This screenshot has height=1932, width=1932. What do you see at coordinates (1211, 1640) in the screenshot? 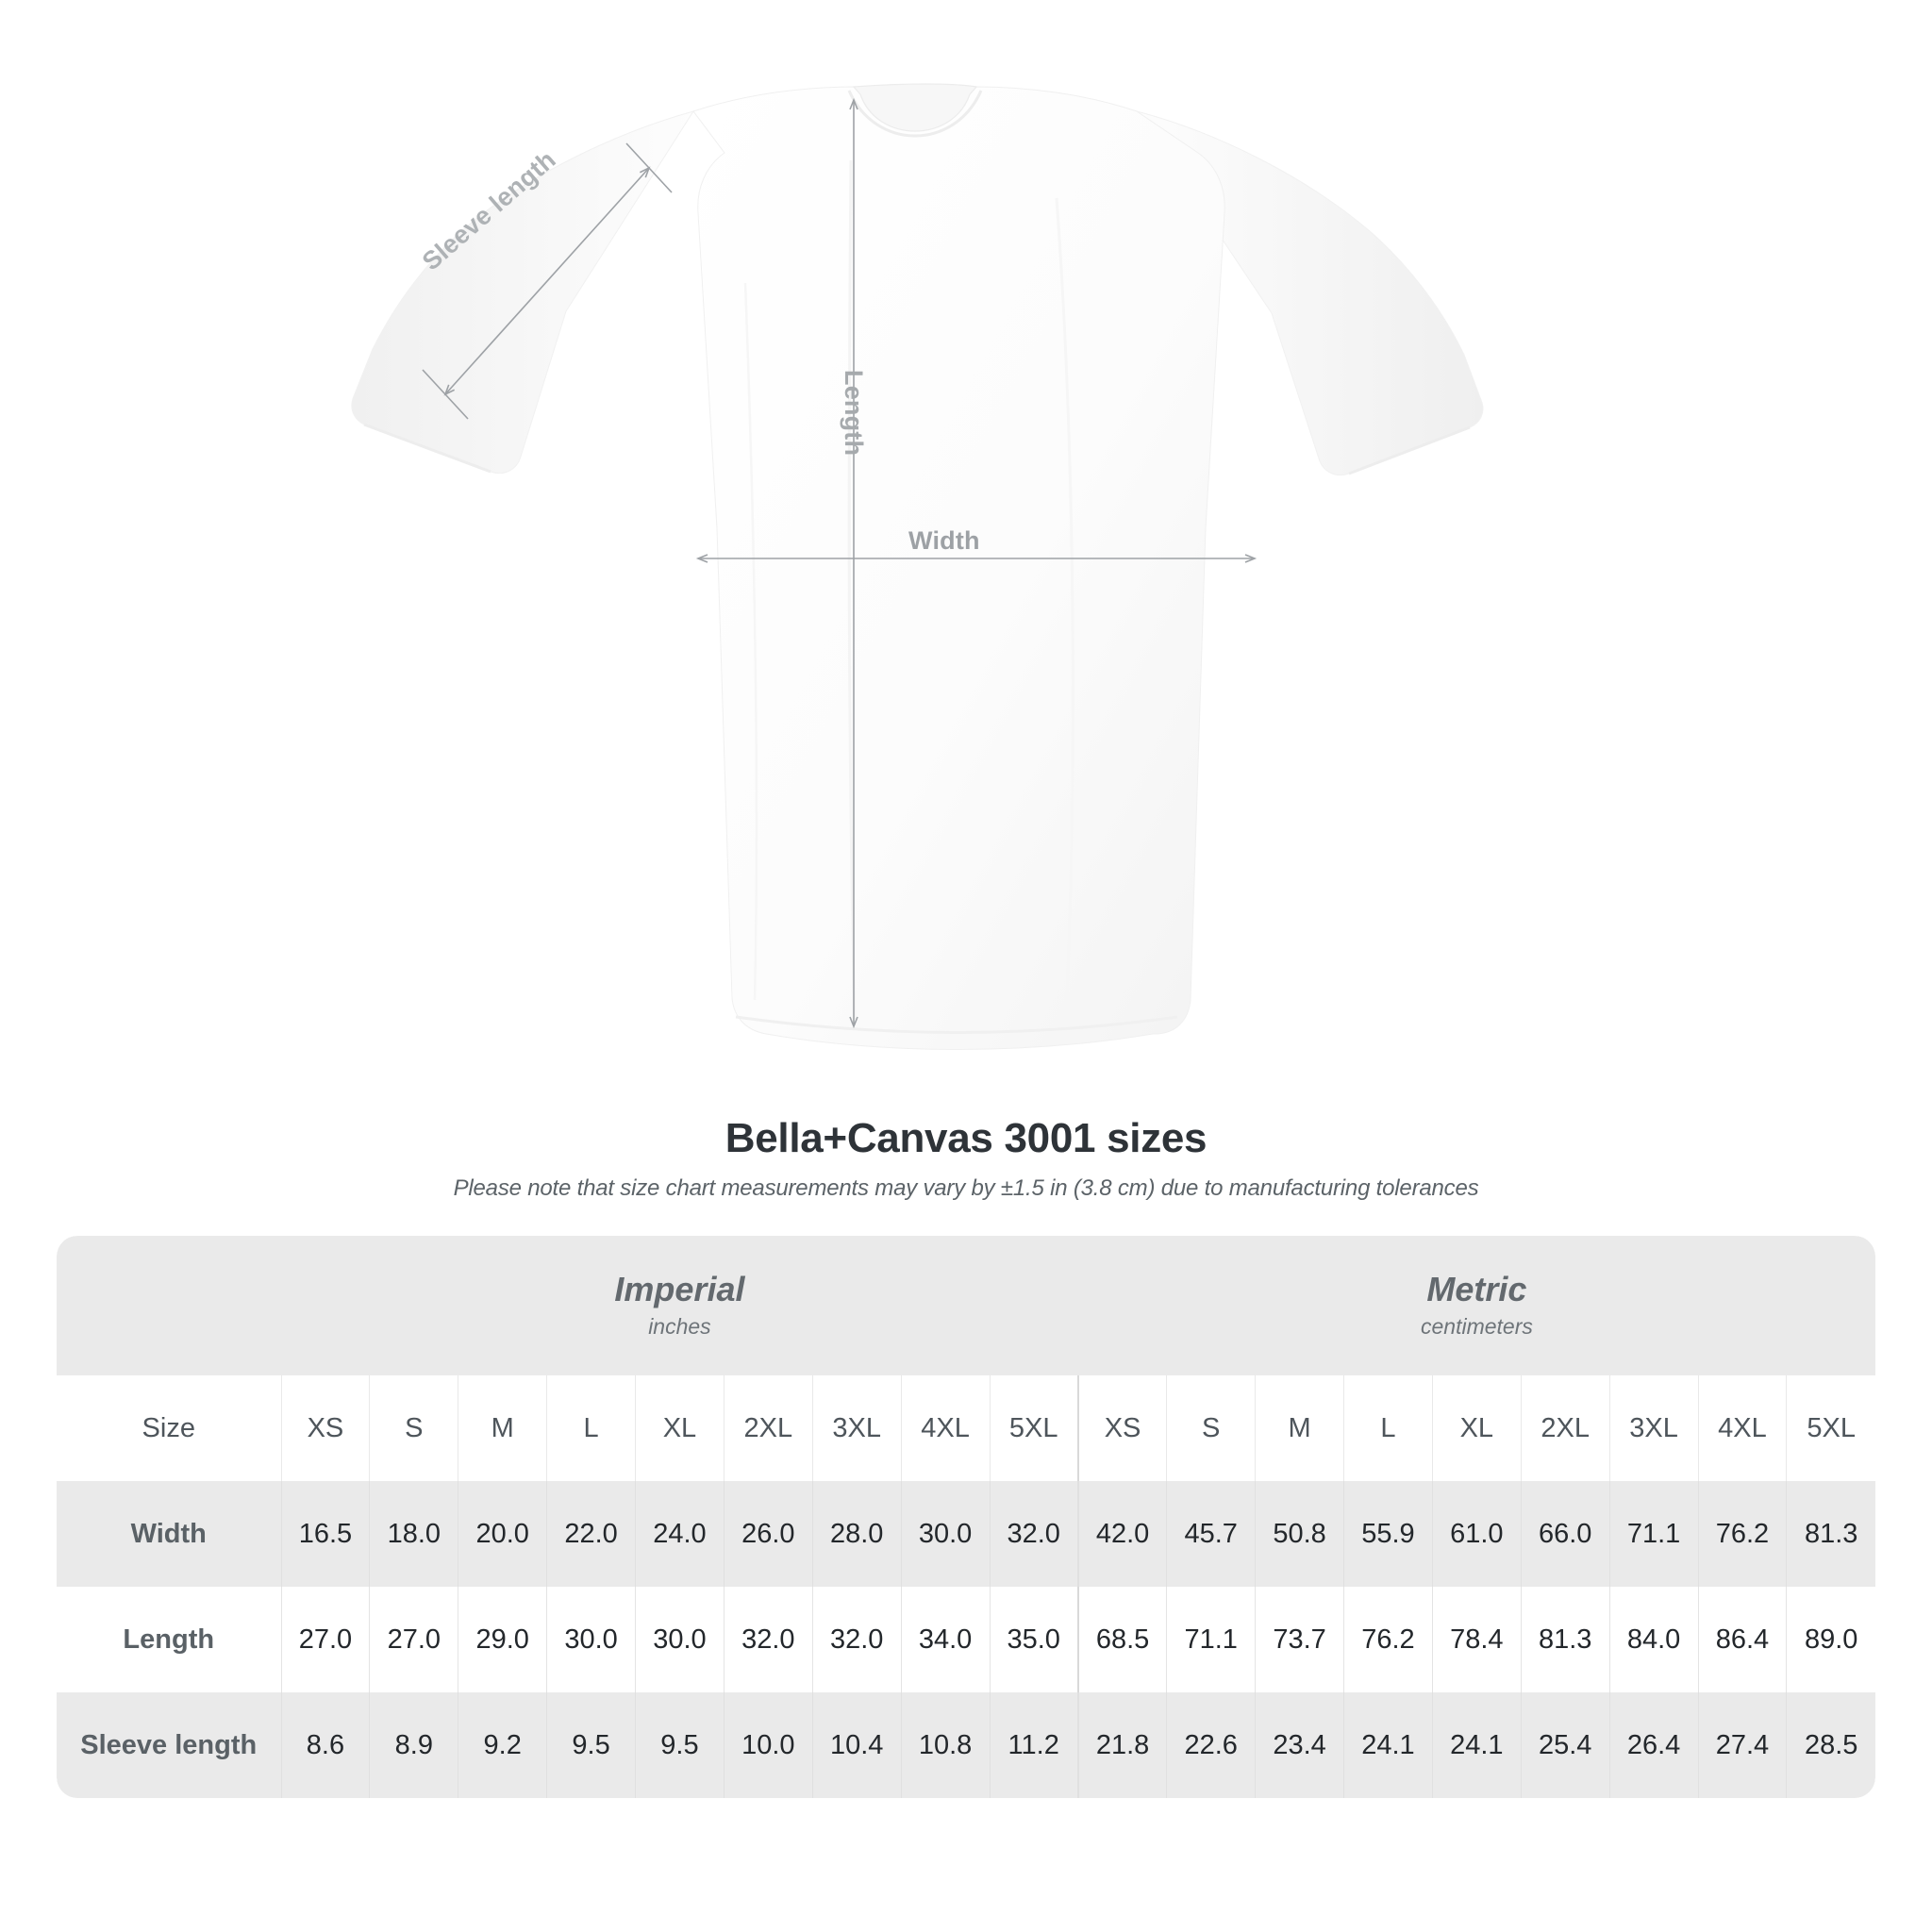
I see `cell-length-metric-s: 71.1` at bounding box center [1211, 1640].